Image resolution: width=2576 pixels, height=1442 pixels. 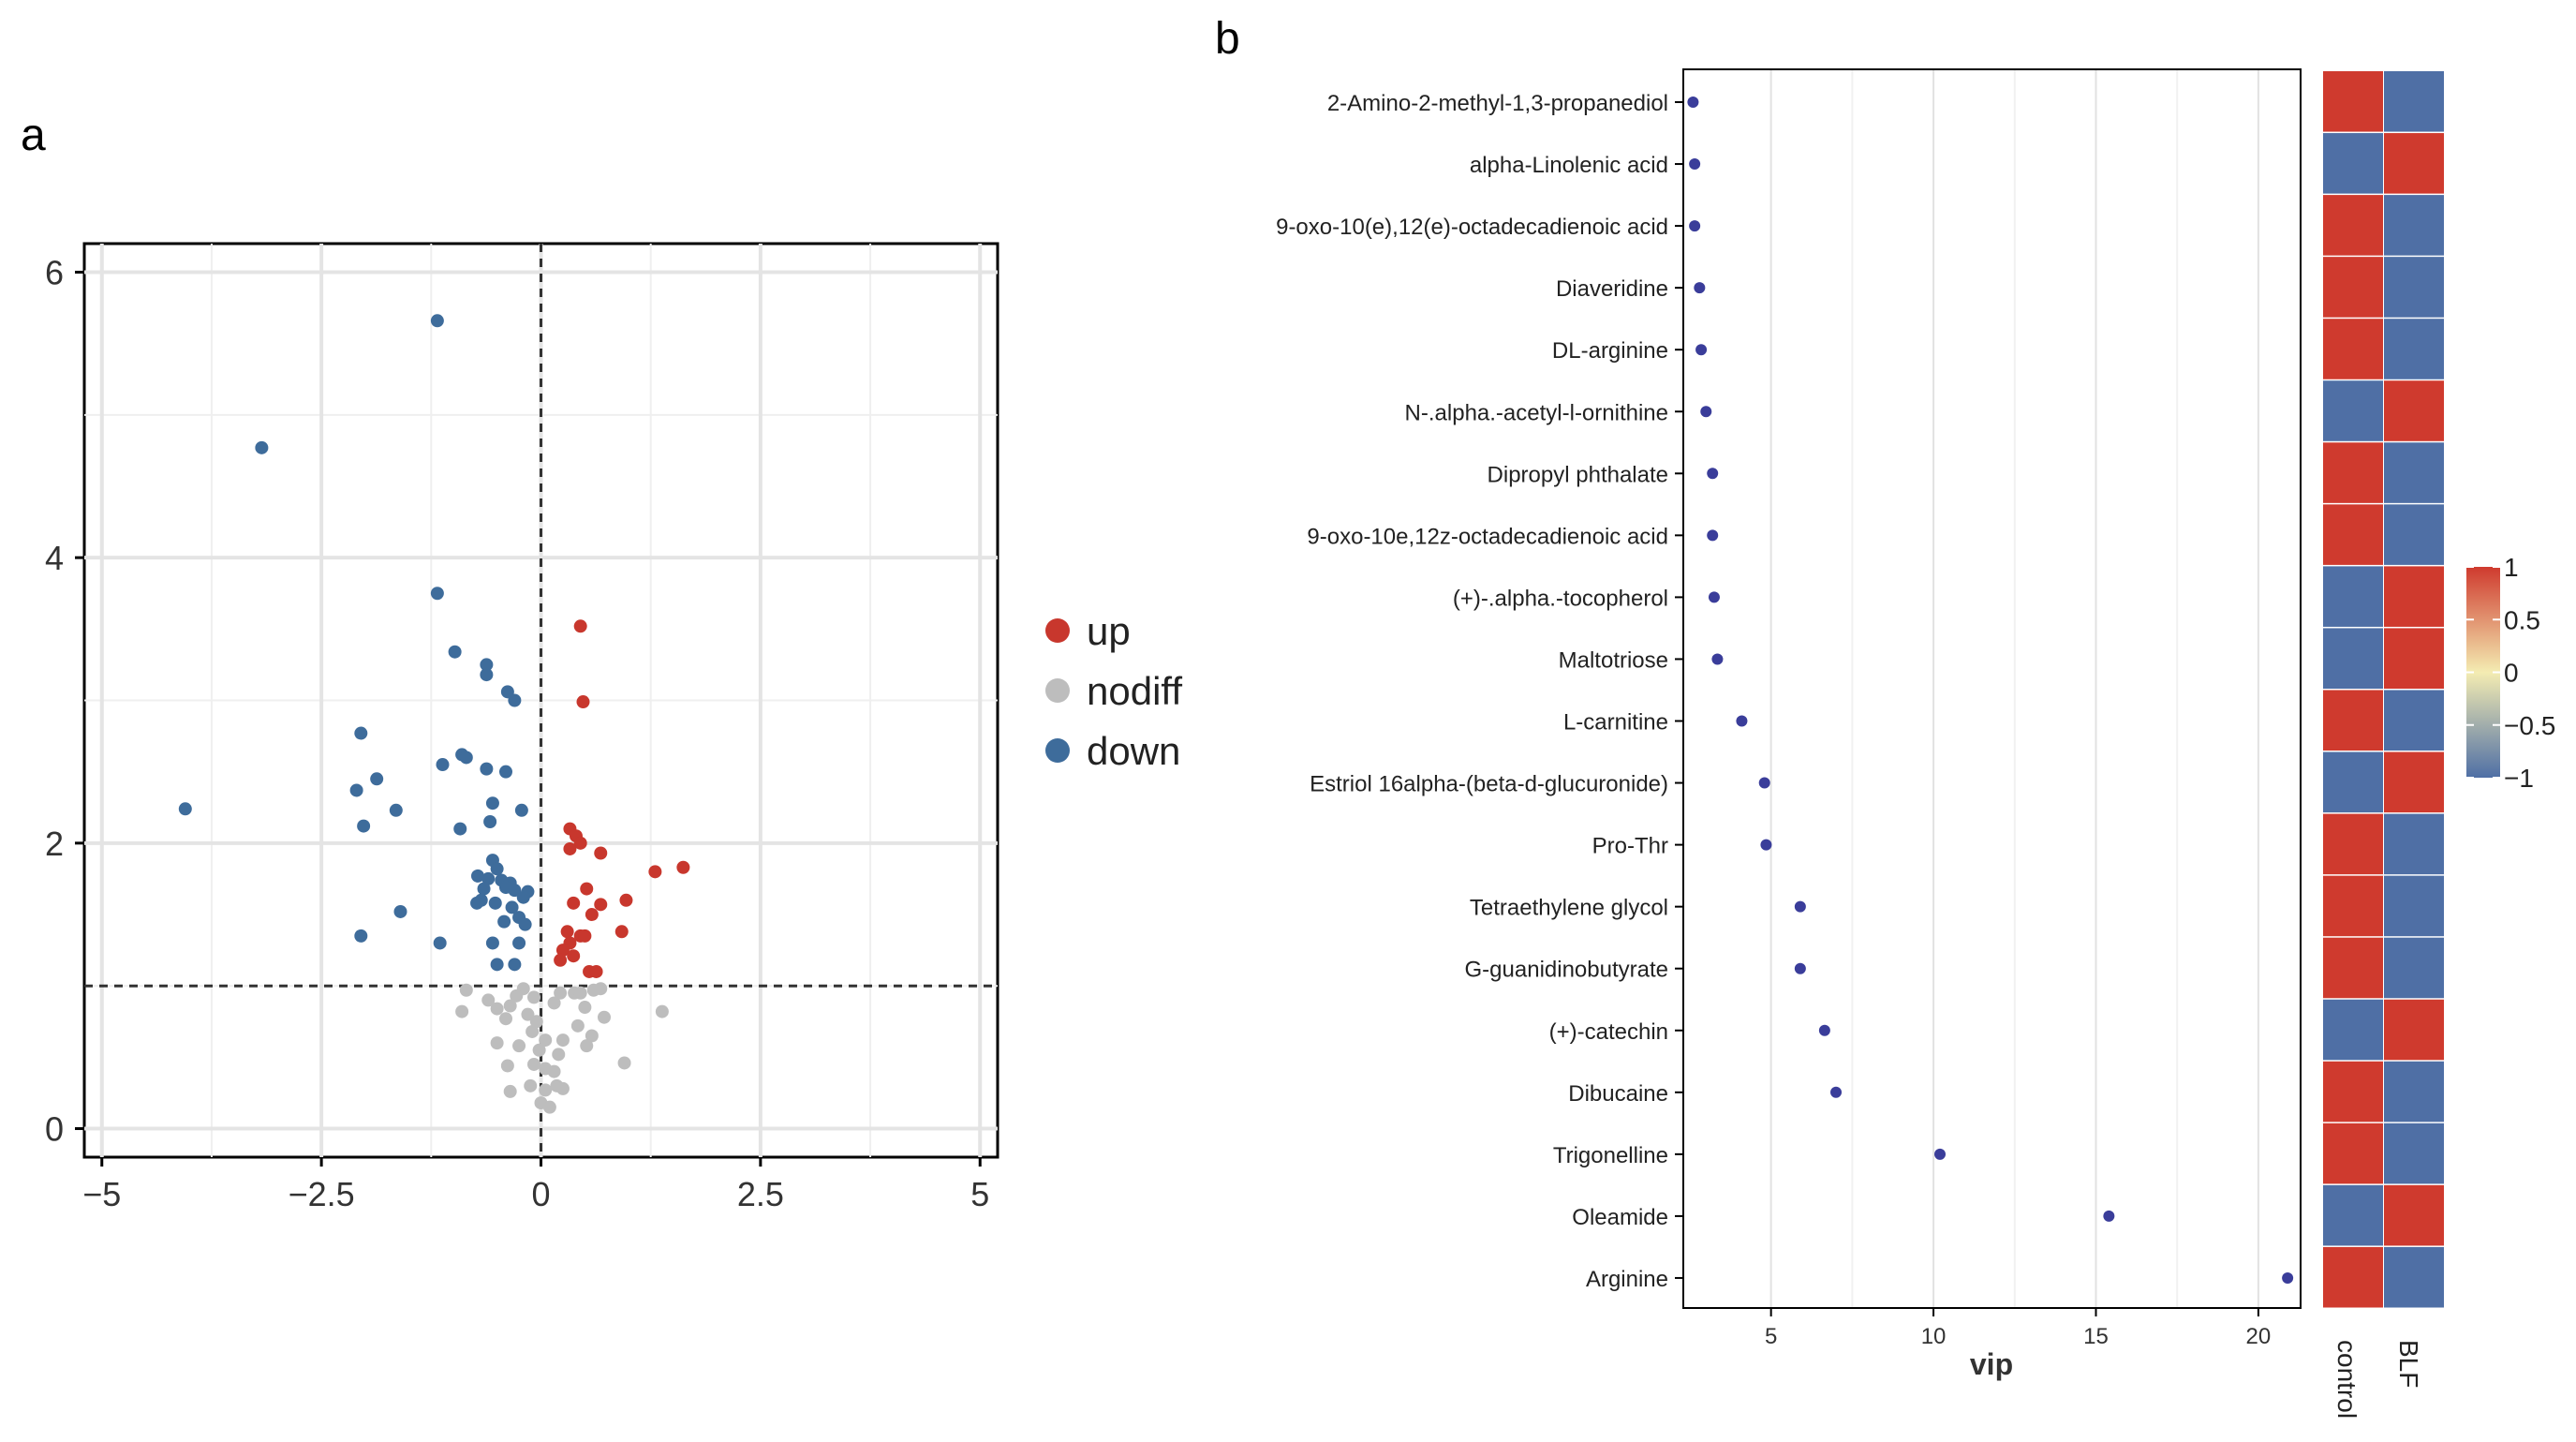 What do you see at coordinates (1620, 1217) in the screenshot?
I see `vip-metabolite-label: Oleamide` at bounding box center [1620, 1217].